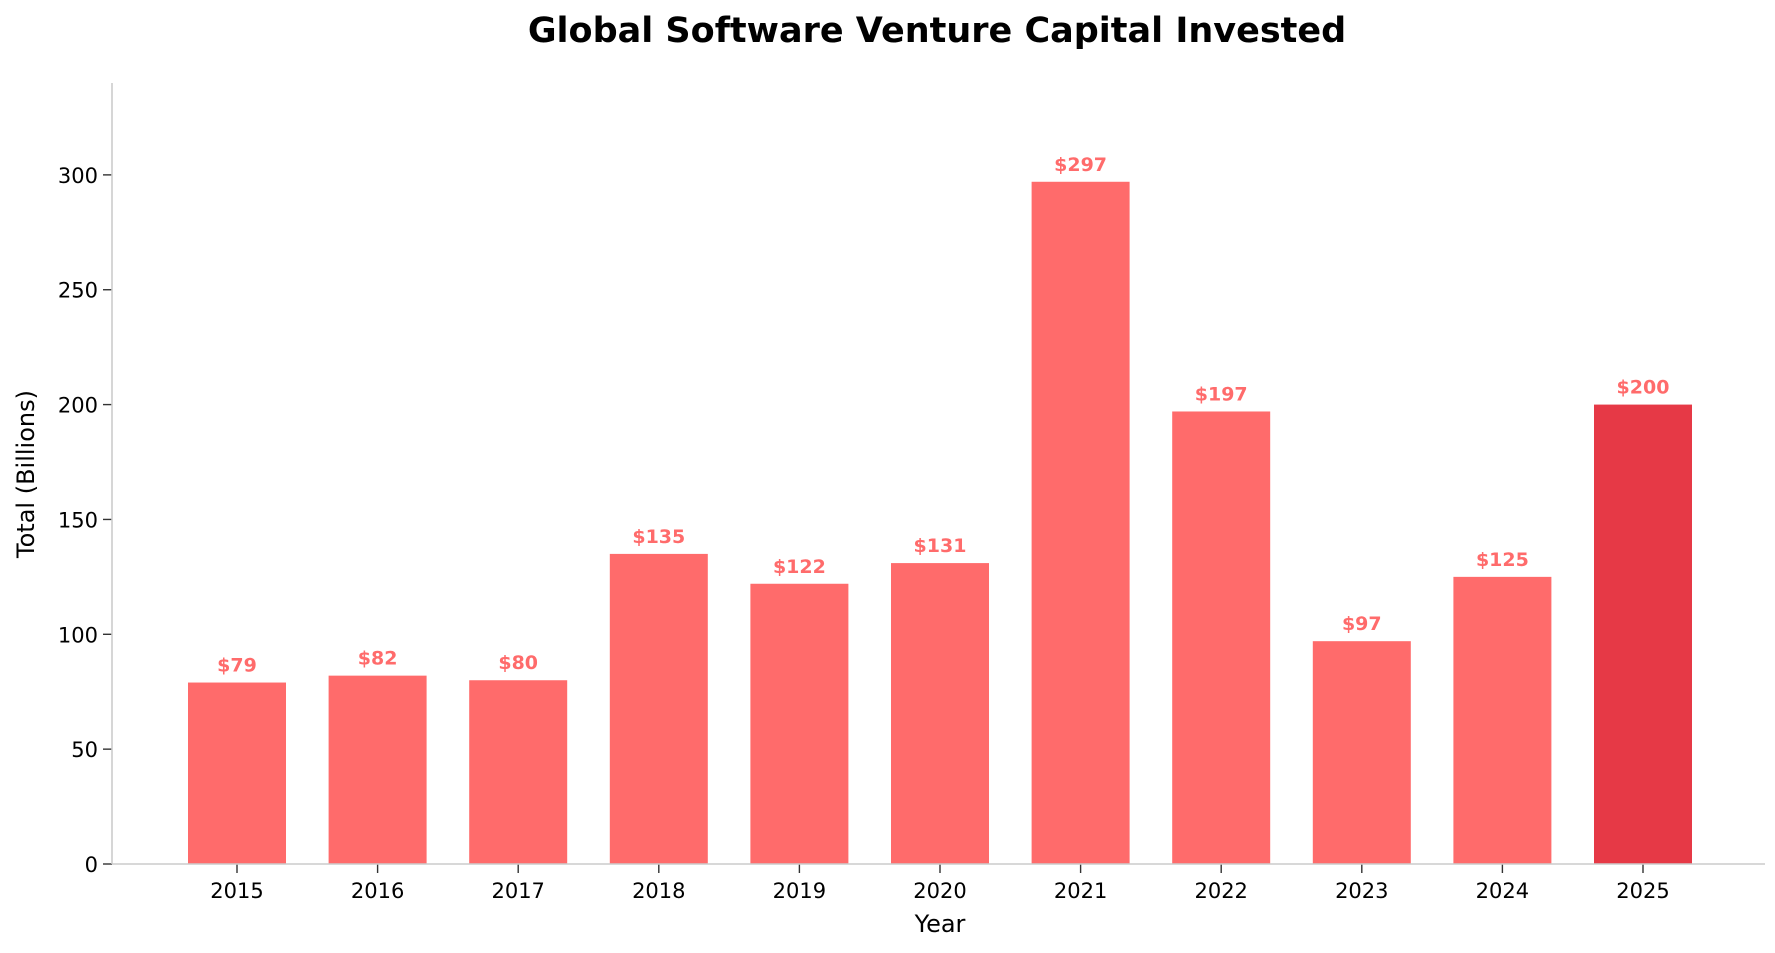 The width and height of the screenshot is (1775, 953). Describe the element at coordinates (1080, 891) in the screenshot. I see `x-tick-label-2021: 2021` at that location.